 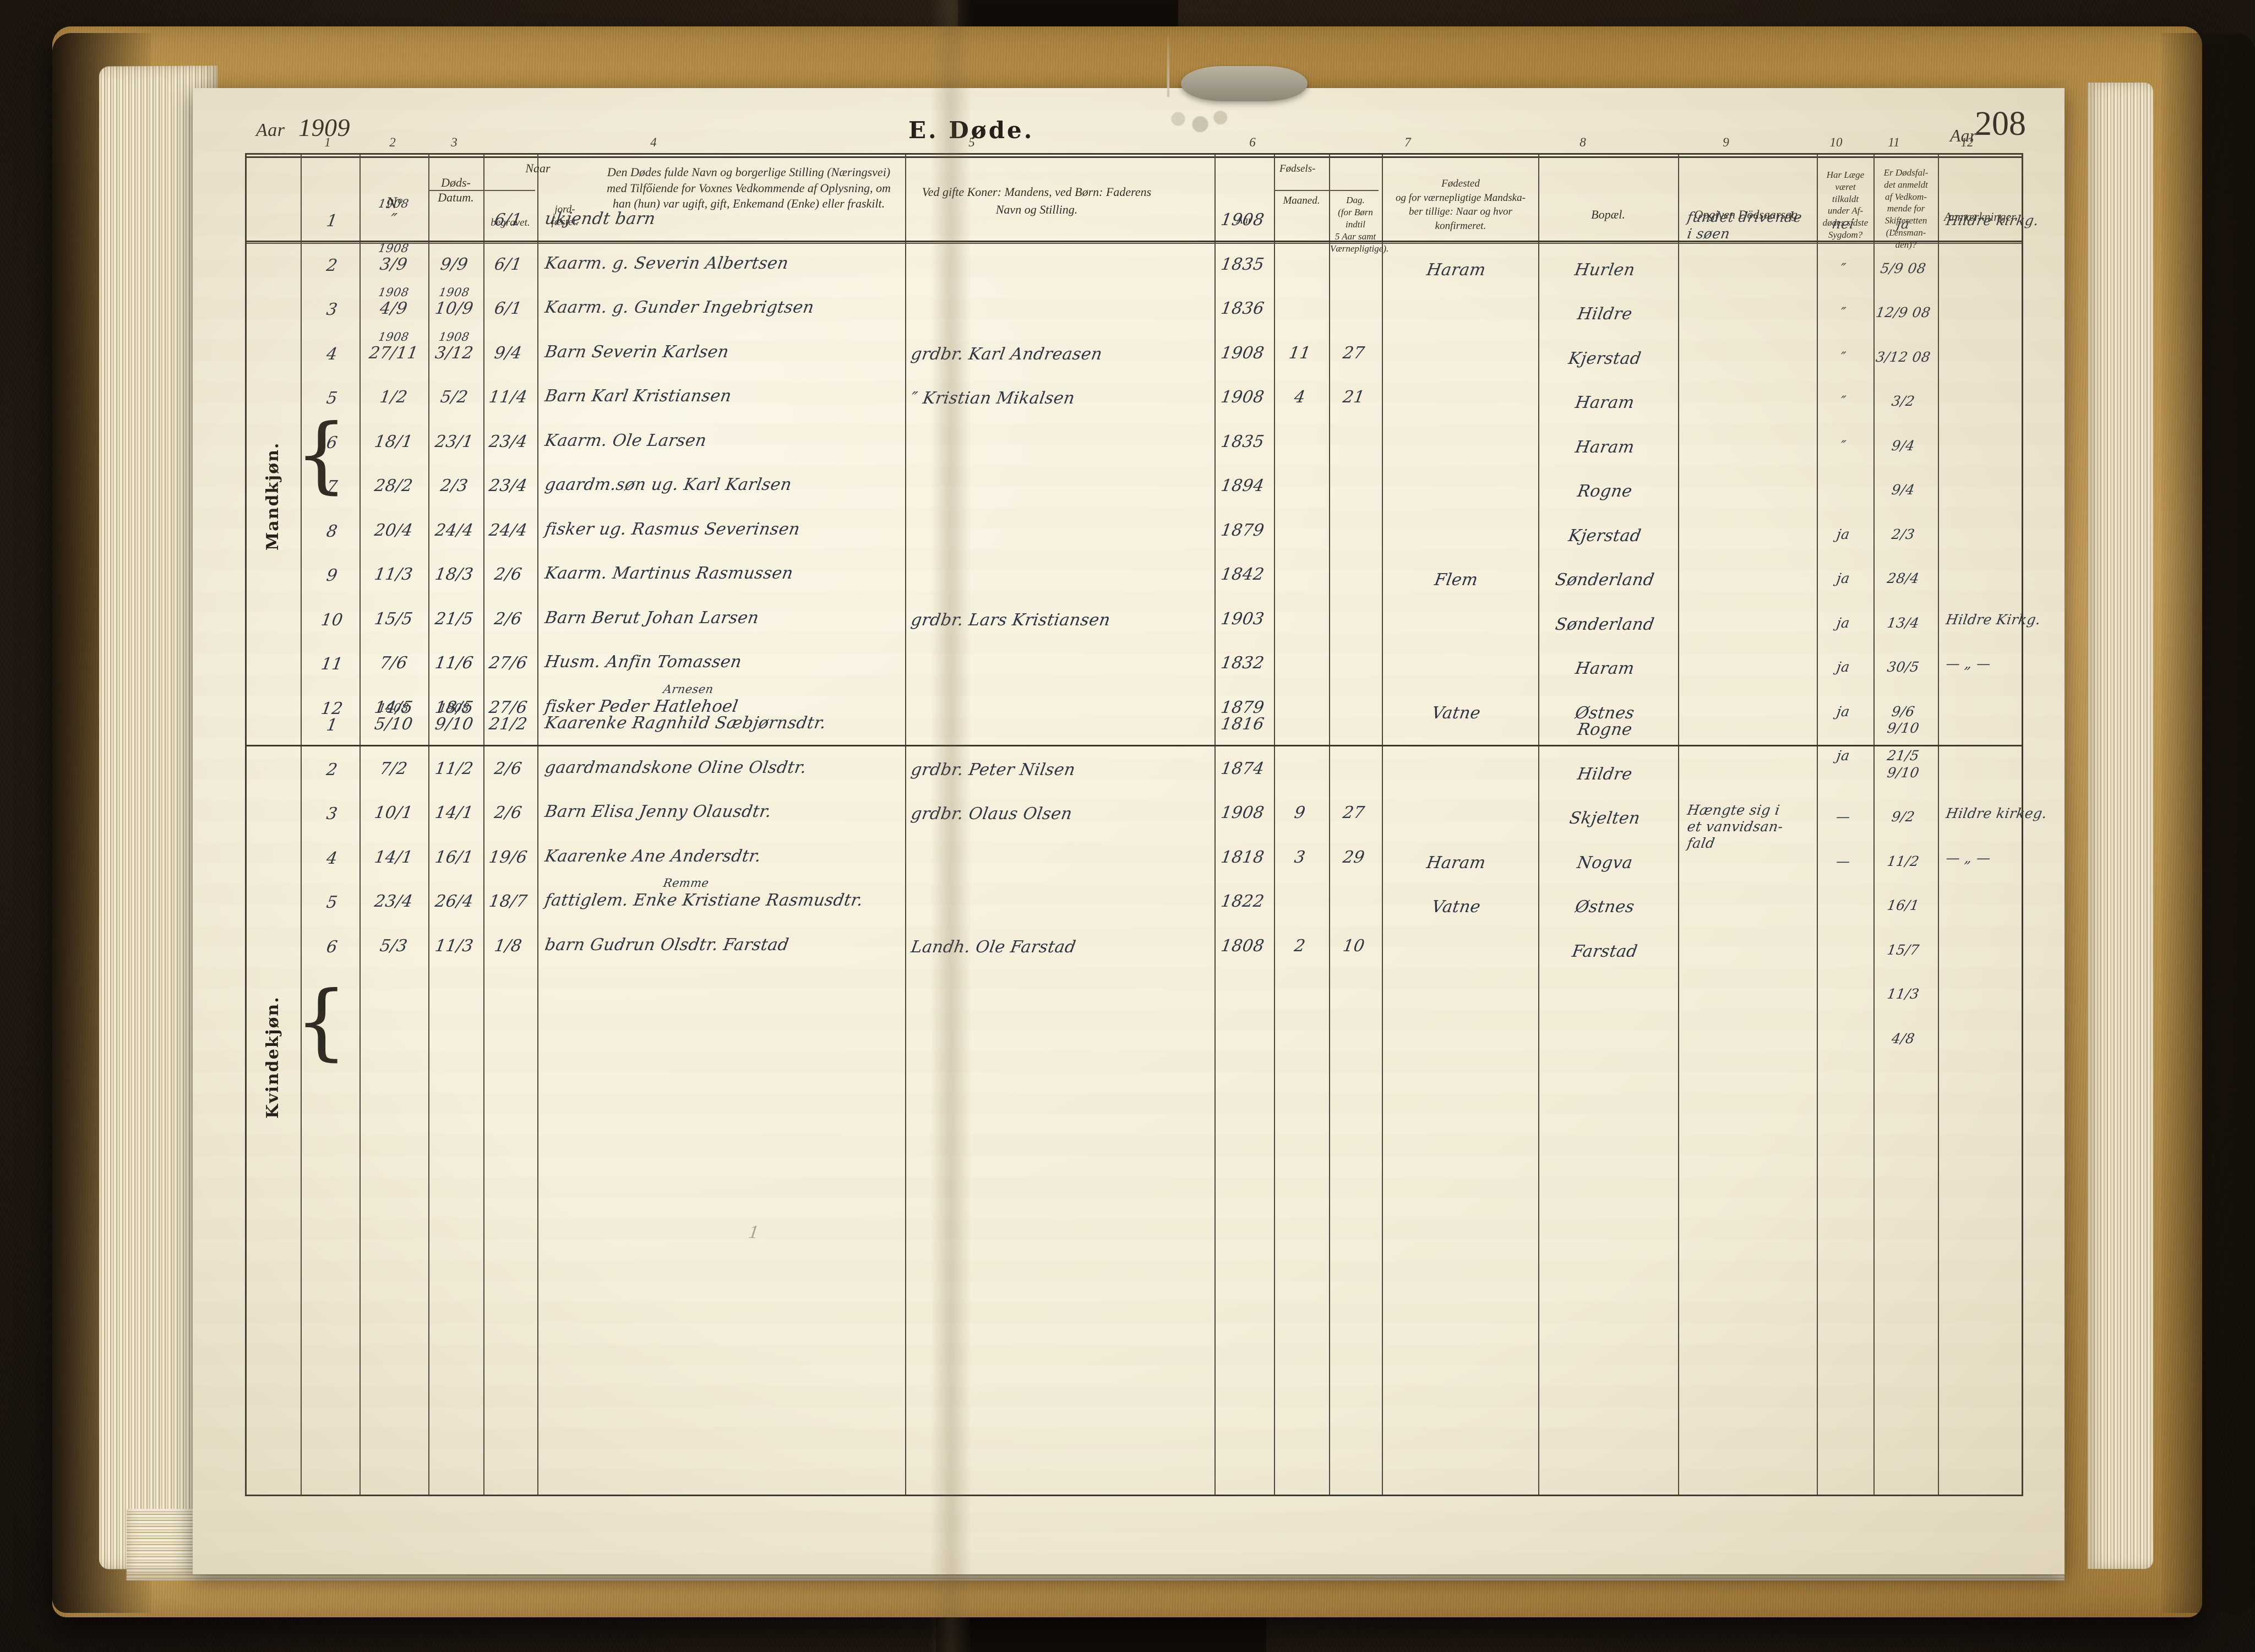 I want to click on vline-residence, so click(x=1678, y=825).